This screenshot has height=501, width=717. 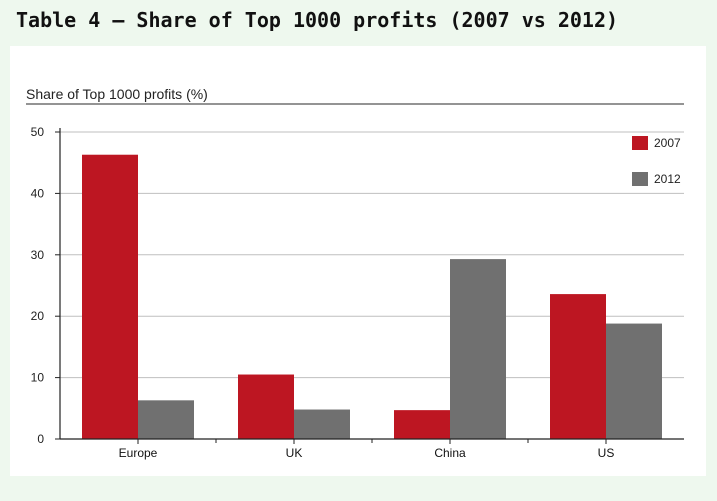 I want to click on legend-label-2012: 2012, so click(x=667, y=179).